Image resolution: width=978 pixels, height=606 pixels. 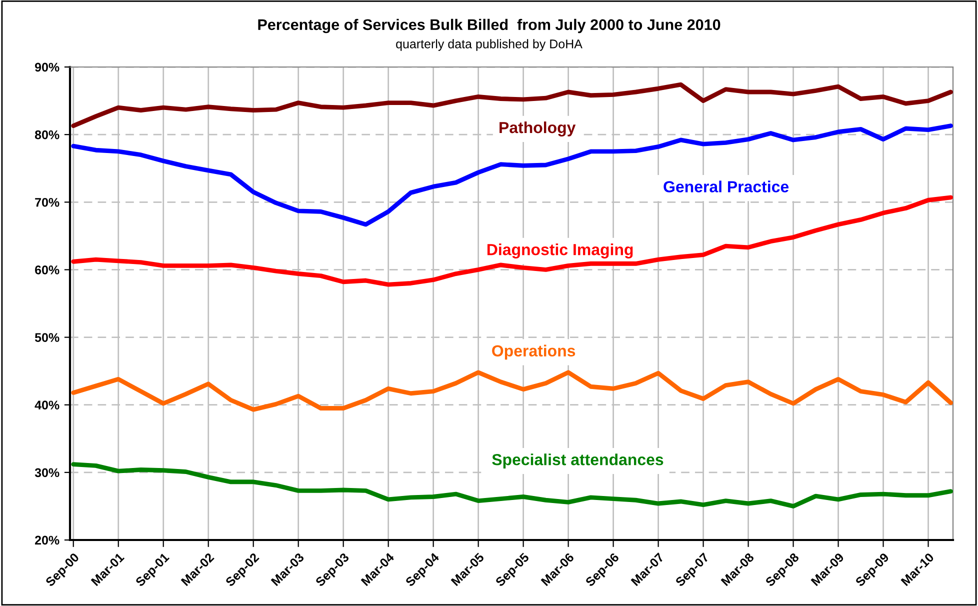 What do you see at coordinates (489, 26) in the screenshot?
I see `chart-title: Percentage of Services Bulk Billed from July 2000 to June 2010` at bounding box center [489, 26].